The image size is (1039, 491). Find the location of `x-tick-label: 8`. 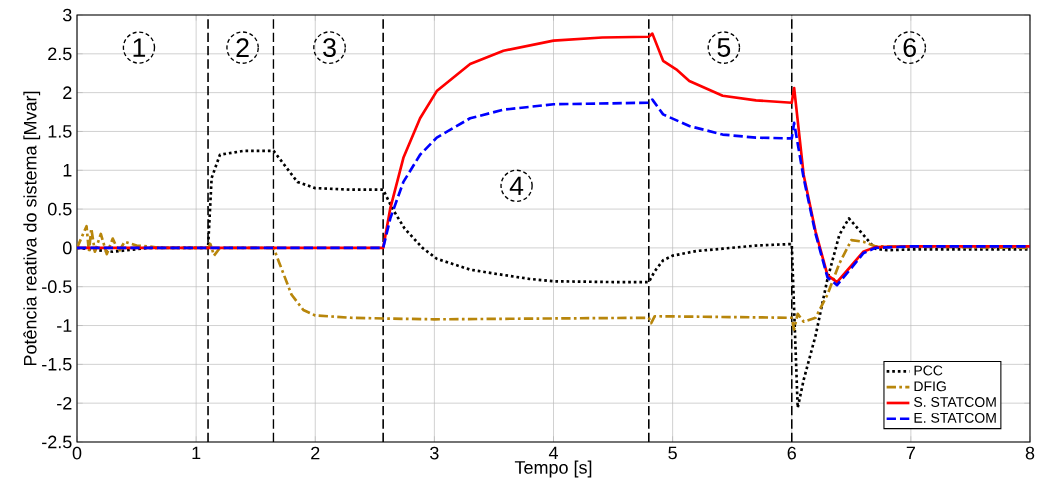

x-tick-label: 8 is located at coordinates (1030, 453).